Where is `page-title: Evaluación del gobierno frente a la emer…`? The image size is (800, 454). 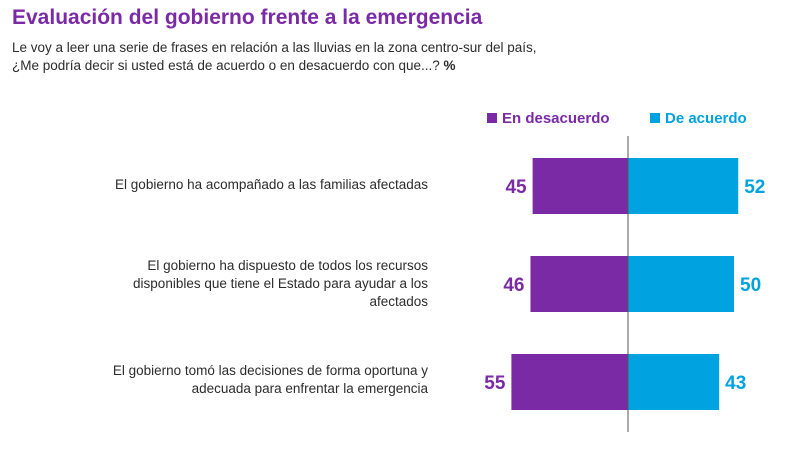
page-title: Evaluación del gobierno frente a la emer… is located at coordinates (247, 17).